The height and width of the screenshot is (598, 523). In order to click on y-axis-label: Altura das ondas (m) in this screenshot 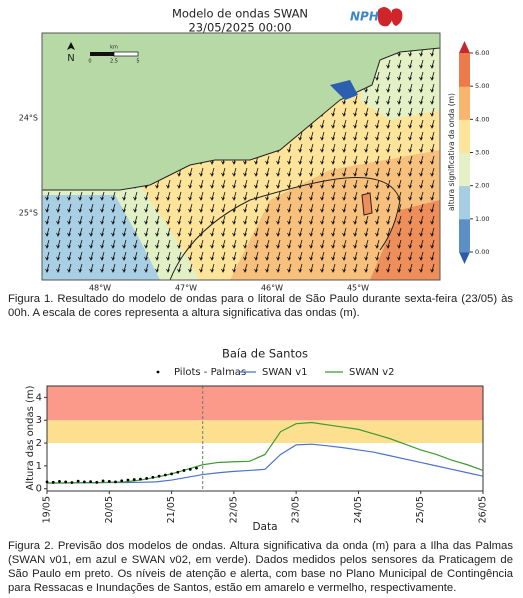, I will do `click(30, 437)`.